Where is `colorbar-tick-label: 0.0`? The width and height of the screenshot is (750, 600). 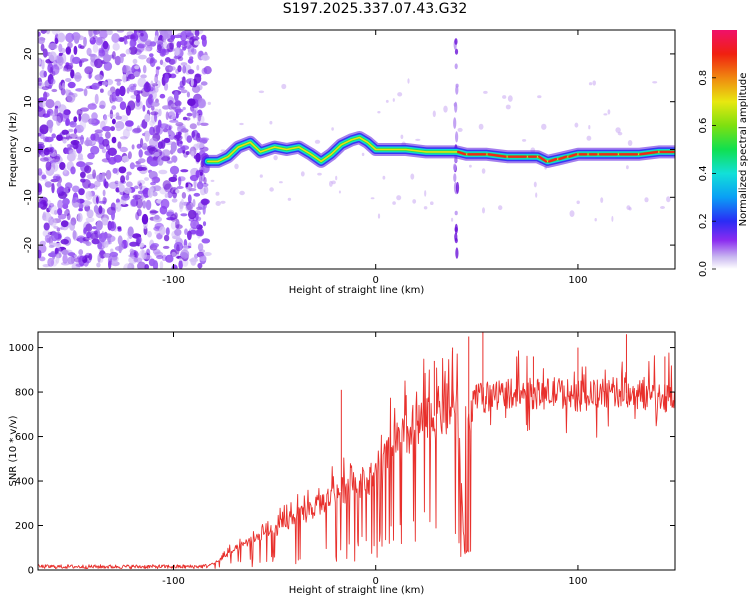 colorbar-tick-label: 0.0 is located at coordinates (703, 269).